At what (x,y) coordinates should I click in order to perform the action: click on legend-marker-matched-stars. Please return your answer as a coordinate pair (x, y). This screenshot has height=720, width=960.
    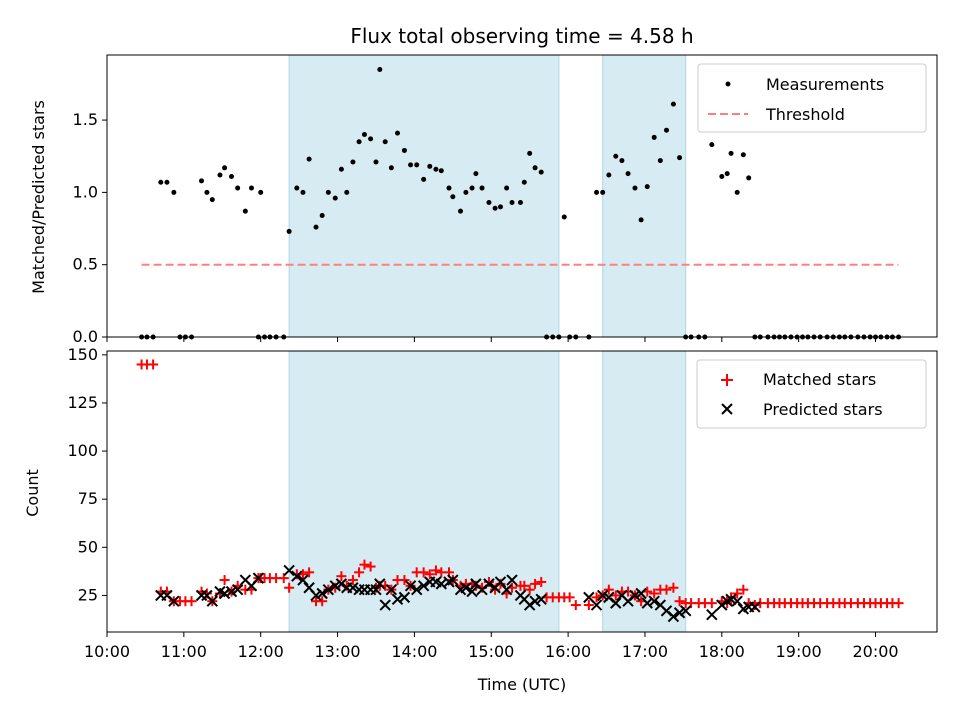
    Looking at the image, I should click on (727, 380).